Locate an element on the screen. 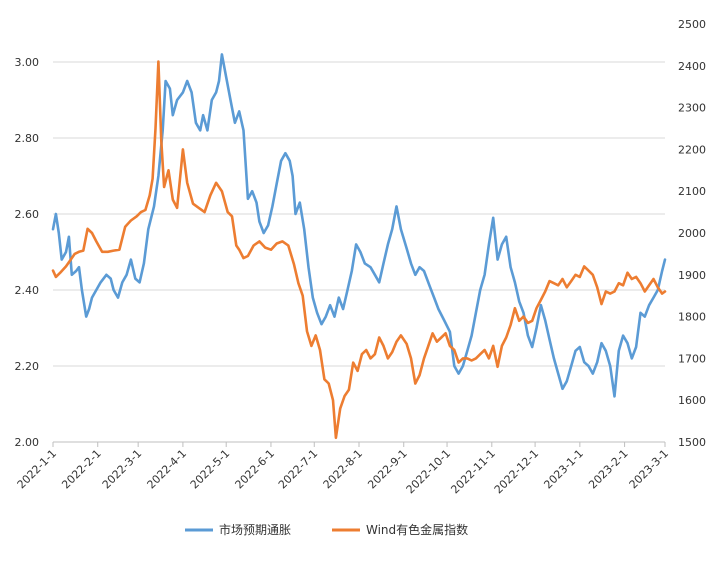  x-axis-tick-label: 2022-2-1 is located at coordinates (81, 469).